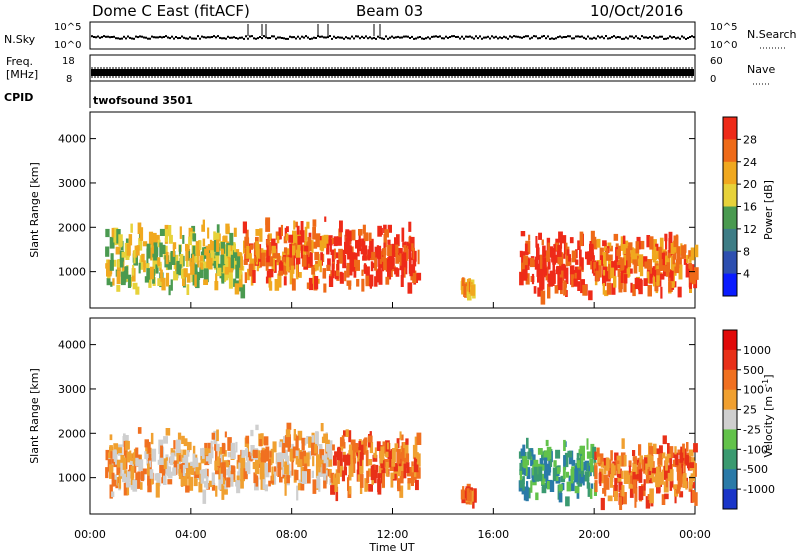  I want to click on colorbar-band, so click(730, 240).